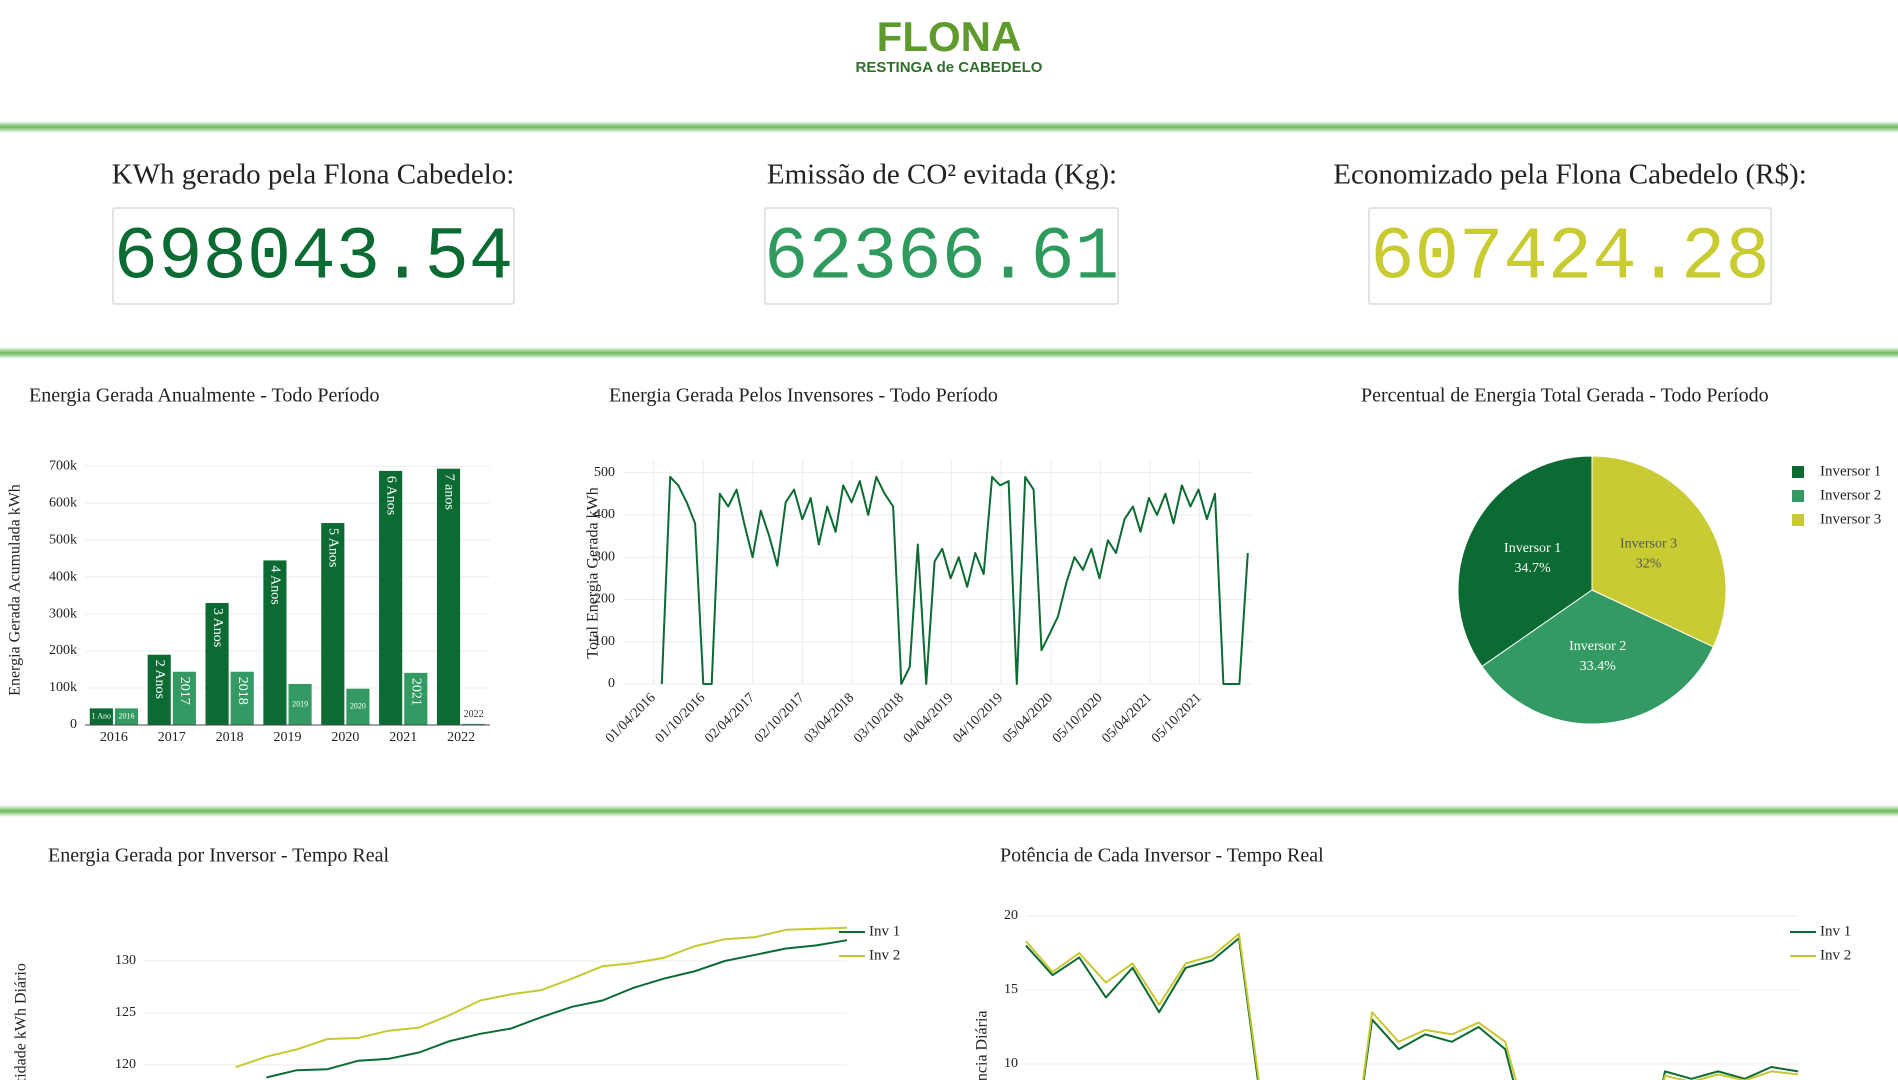 The height and width of the screenshot is (1080, 1898). Describe the element at coordinates (1850, 495) in the screenshot. I see `legend-label: Inversor 2` at that location.